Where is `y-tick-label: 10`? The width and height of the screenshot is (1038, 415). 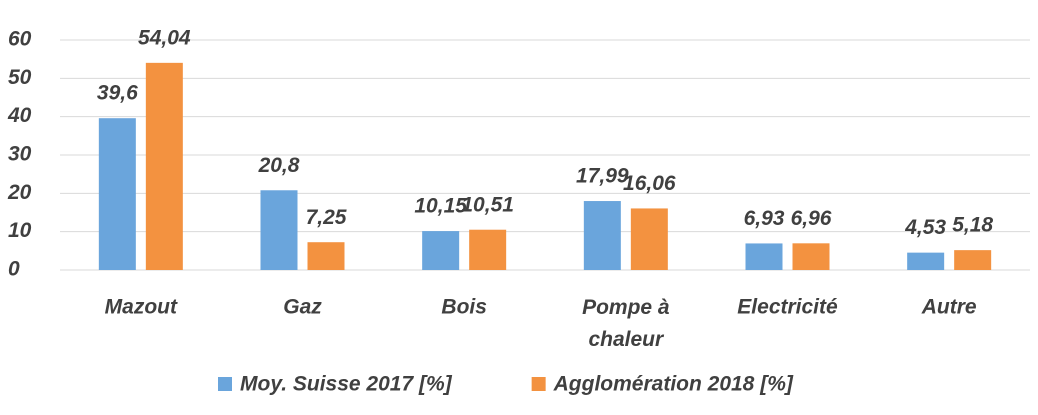 y-tick-label: 10 is located at coordinates (20, 230).